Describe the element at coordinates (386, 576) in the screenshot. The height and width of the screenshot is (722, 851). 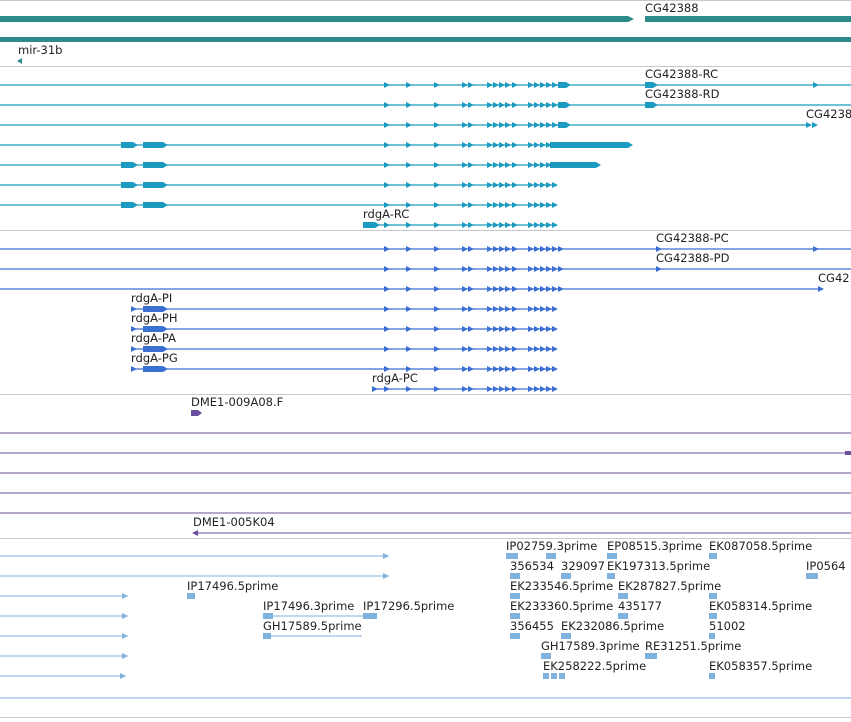
I see `est-arrow` at that location.